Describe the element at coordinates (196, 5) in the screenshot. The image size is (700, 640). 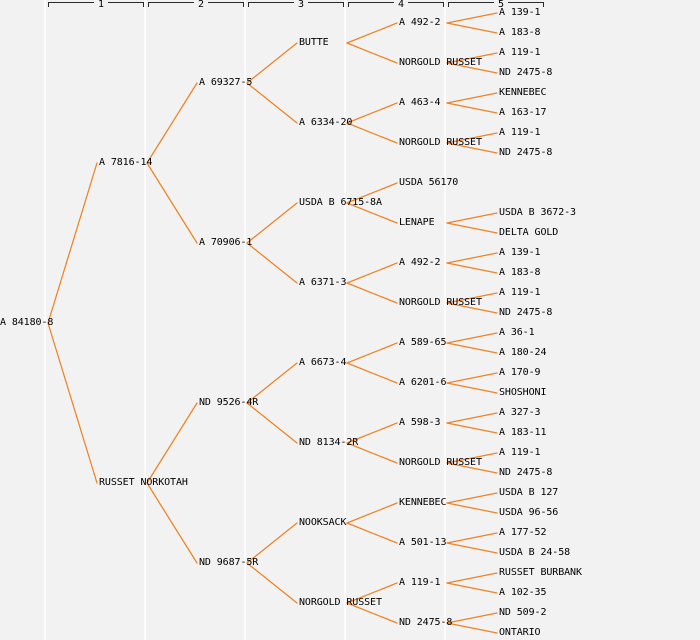
I see `ruler-bracket: 2` at that location.